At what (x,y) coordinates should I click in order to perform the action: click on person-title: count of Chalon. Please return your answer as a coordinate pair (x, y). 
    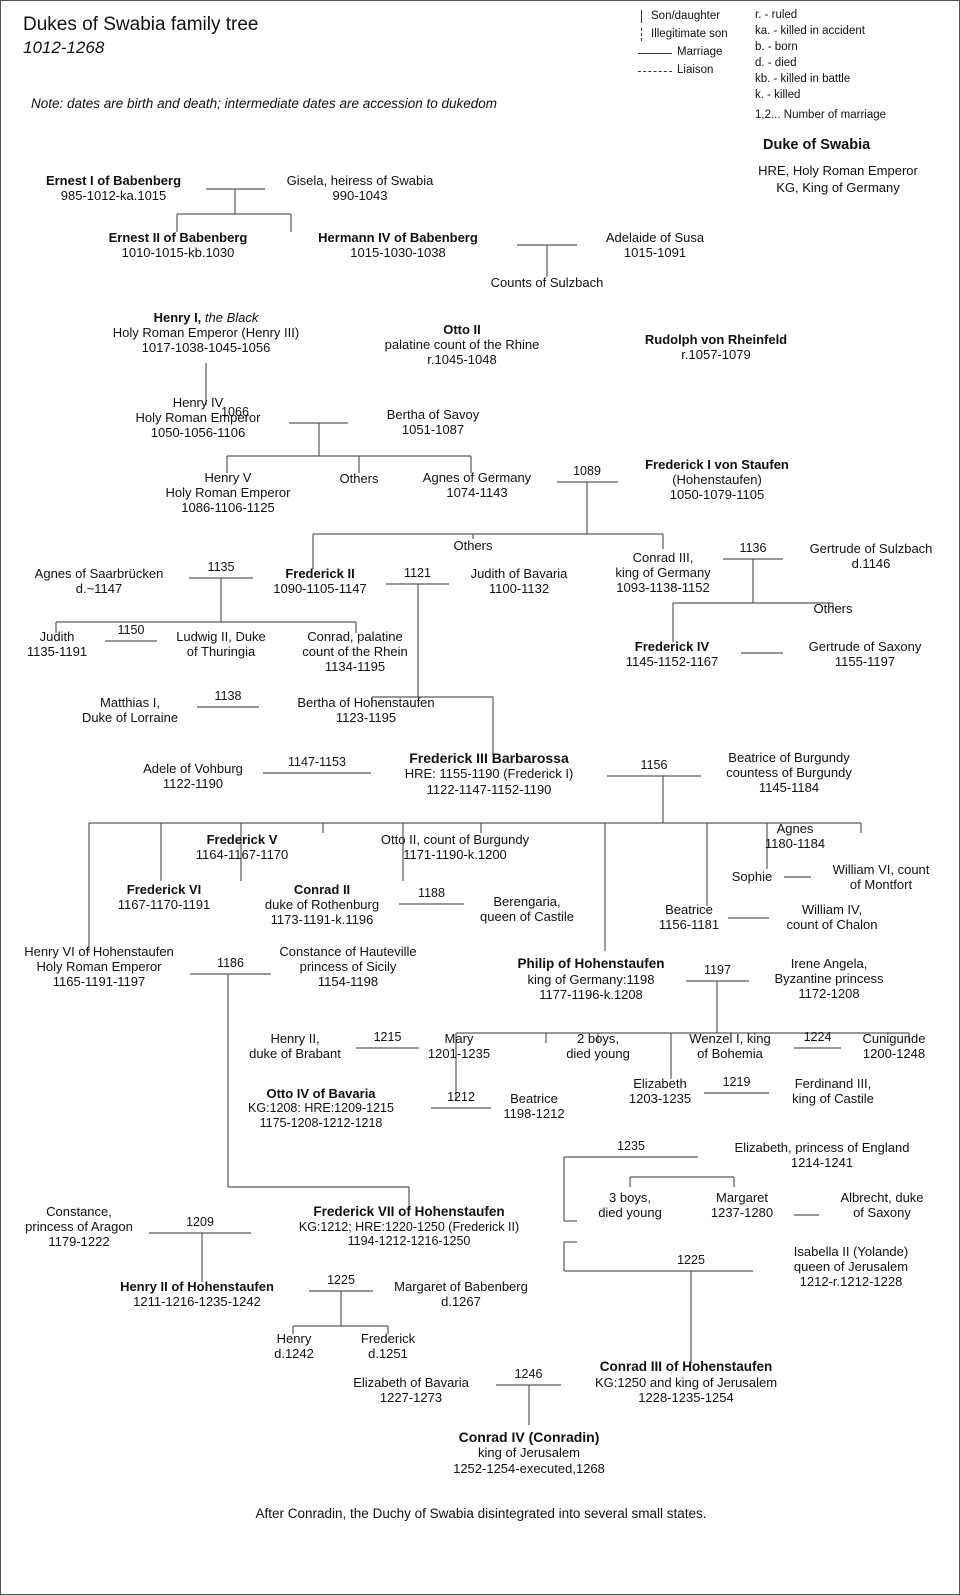
    Looking at the image, I should click on (832, 925).